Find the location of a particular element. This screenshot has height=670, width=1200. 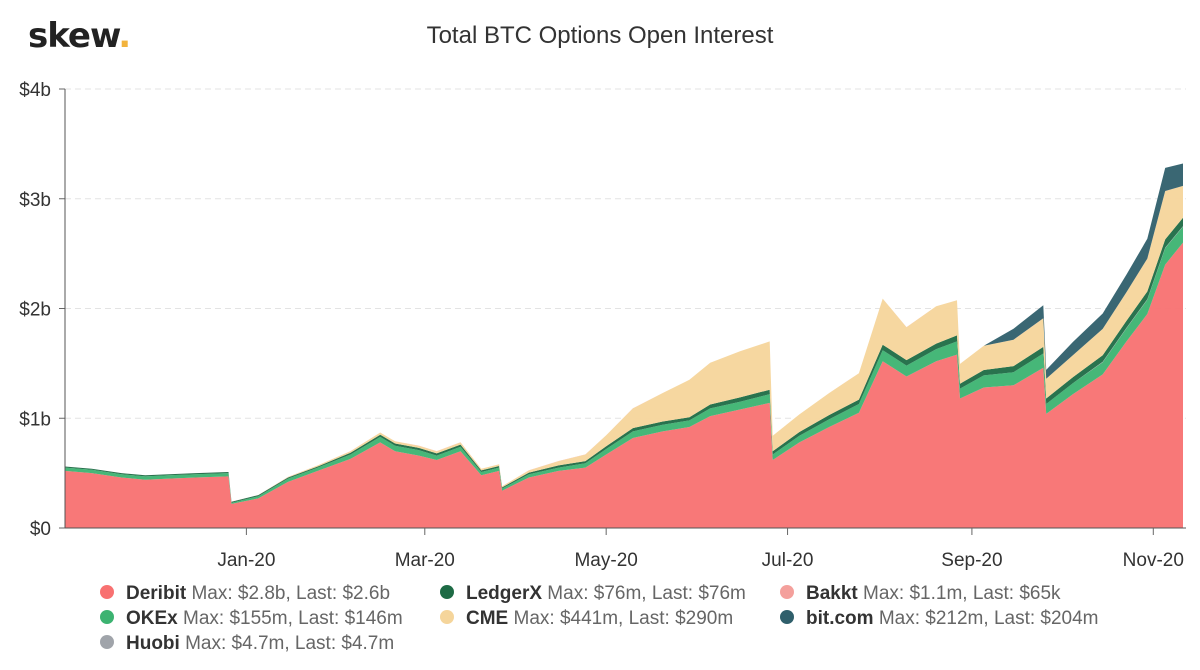

x-tick-label: Sep-20 is located at coordinates (971, 560).